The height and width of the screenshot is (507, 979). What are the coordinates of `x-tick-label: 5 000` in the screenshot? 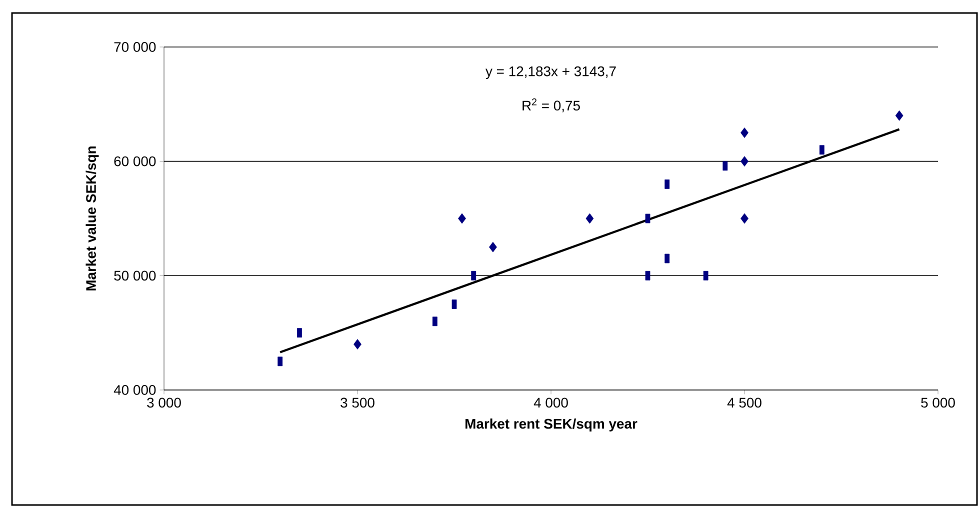 It's located at (938, 403).